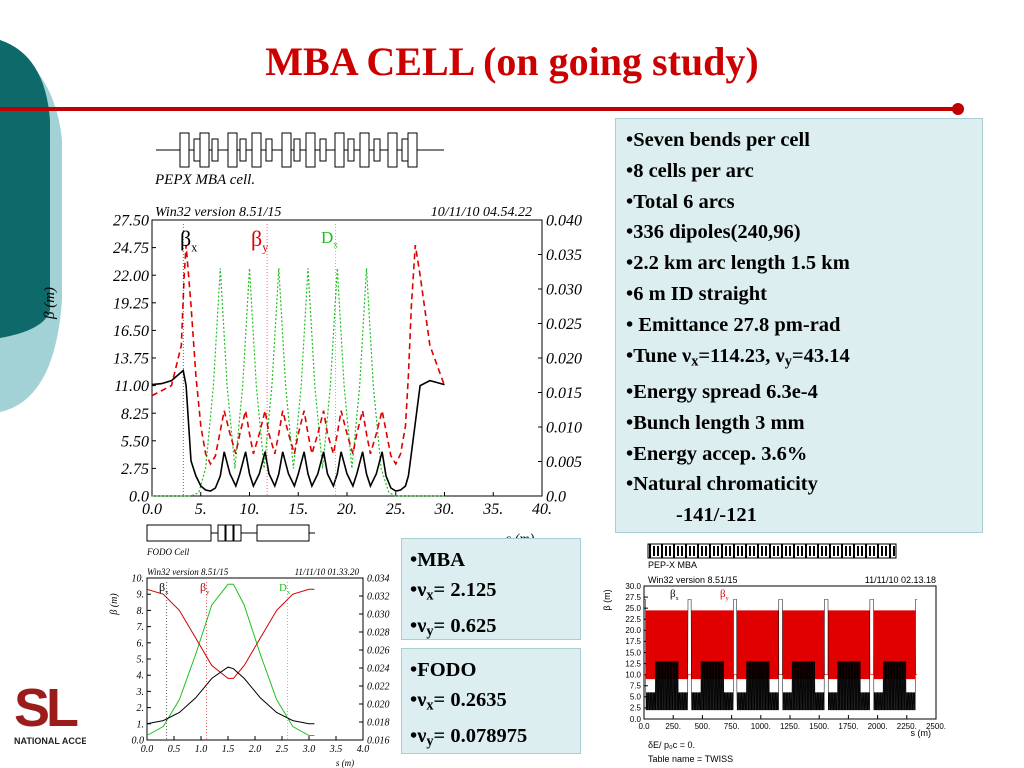 The height and width of the screenshot is (768, 1024). Describe the element at coordinates (378, 579) in the screenshot. I see `y2-tick-label: 0.034` at that location.